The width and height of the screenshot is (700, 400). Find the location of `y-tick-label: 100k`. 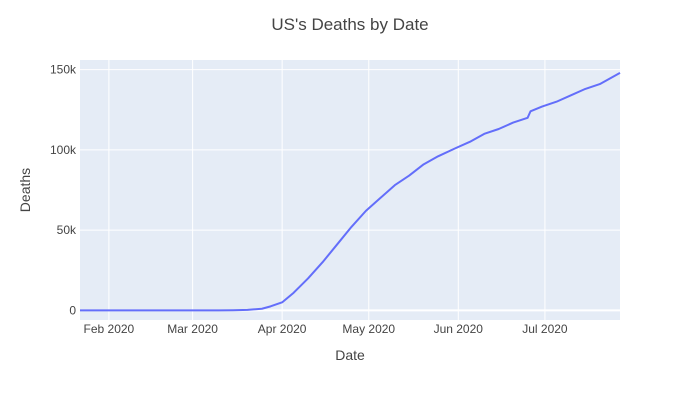

y-tick-label: 100k is located at coordinates (63, 150).